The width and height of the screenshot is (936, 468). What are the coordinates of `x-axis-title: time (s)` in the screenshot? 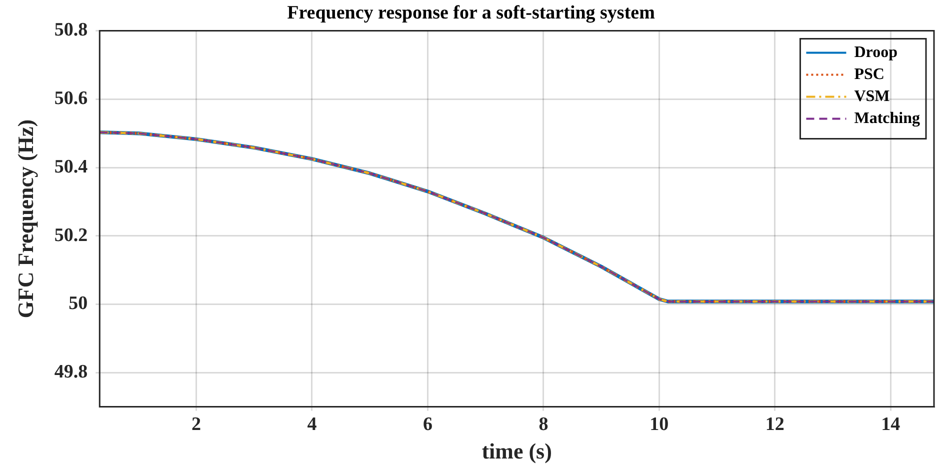 It's located at (517, 451).